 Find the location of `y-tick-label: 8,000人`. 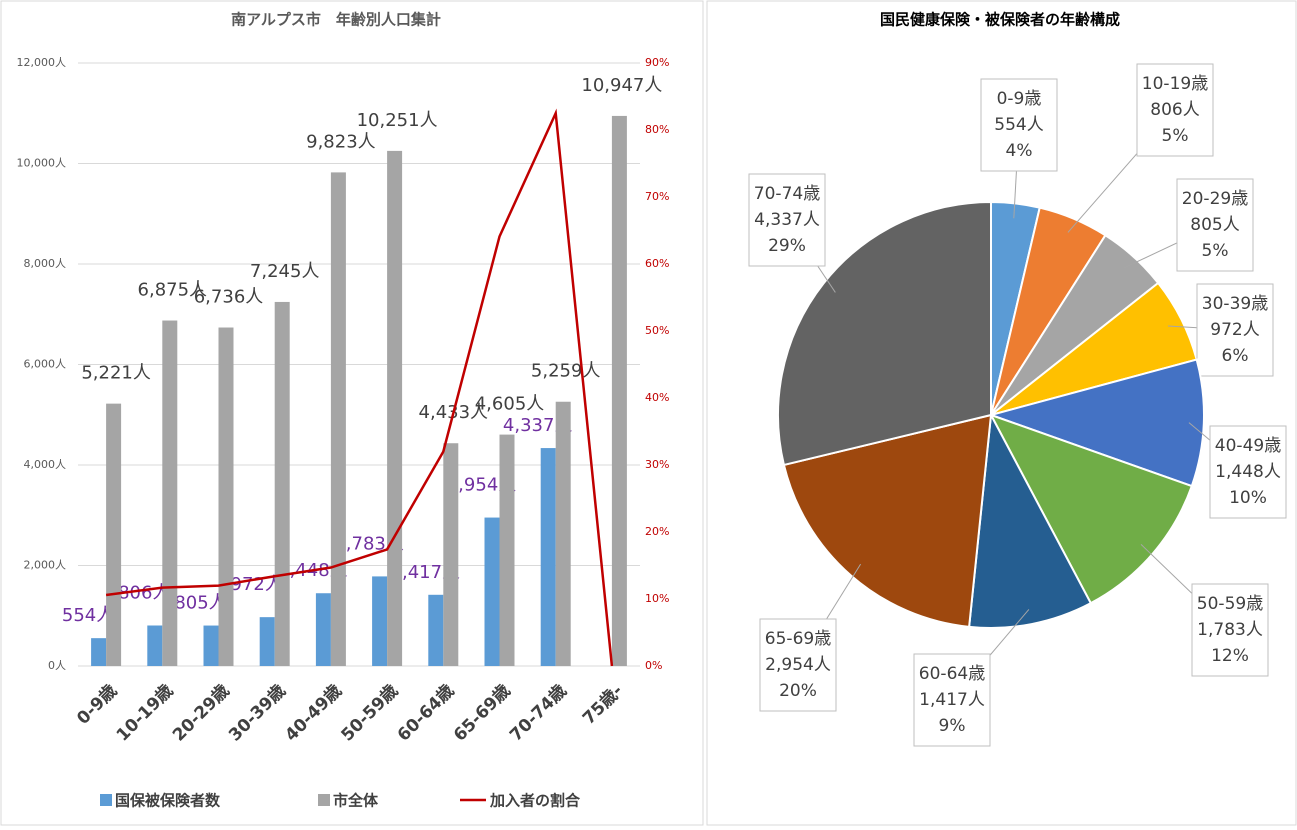

y-tick-label: 8,000人 is located at coordinates (45, 263).